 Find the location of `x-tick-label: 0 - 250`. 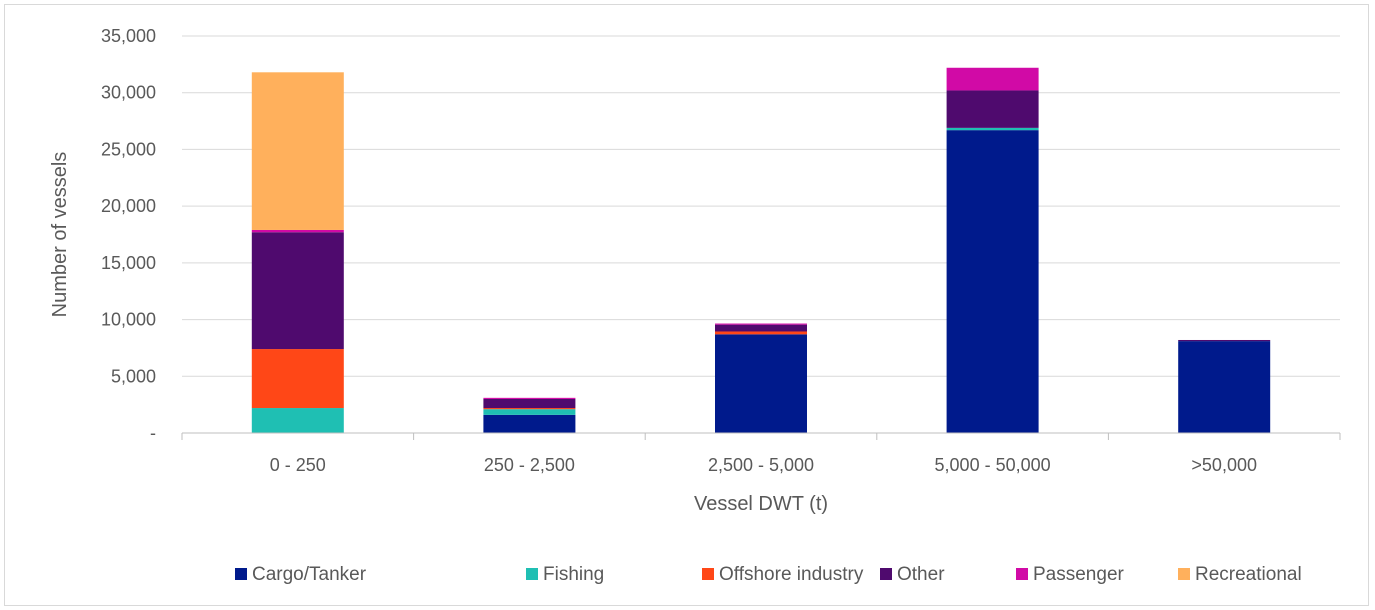

x-tick-label: 0 - 250 is located at coordinates (298, 465).